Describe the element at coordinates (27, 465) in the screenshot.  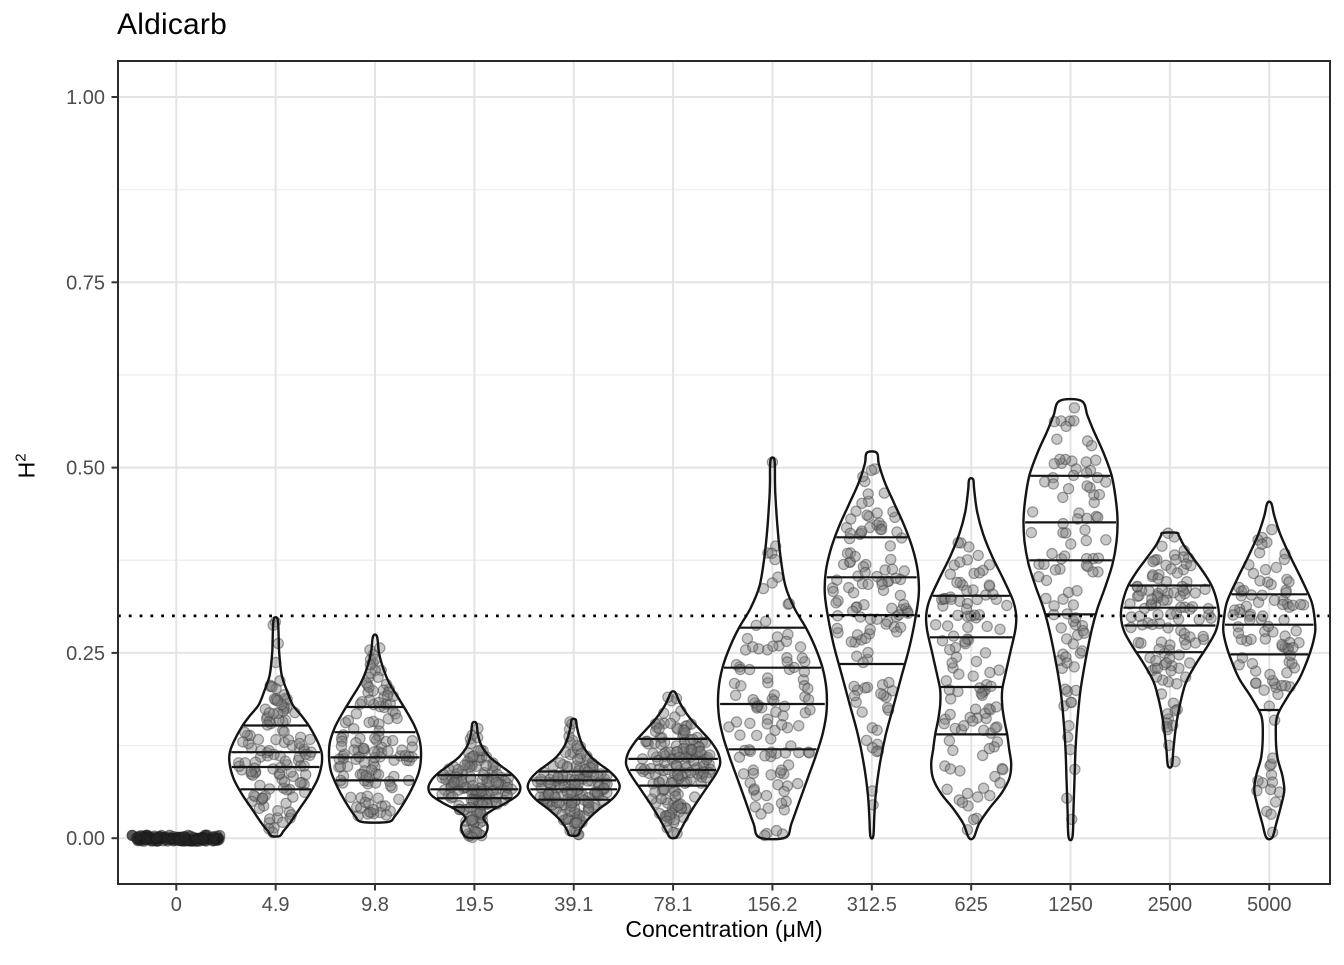
I see `y-axis-title: H2` at that location.